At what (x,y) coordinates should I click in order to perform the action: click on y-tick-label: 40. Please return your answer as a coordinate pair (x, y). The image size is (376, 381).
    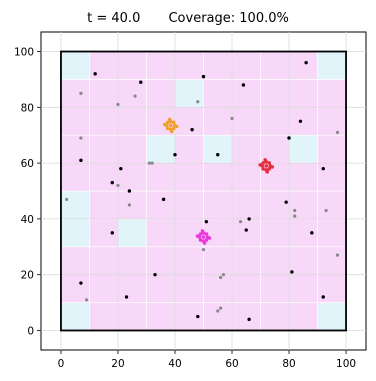
    Looking at the image, I should click on (27, 220).